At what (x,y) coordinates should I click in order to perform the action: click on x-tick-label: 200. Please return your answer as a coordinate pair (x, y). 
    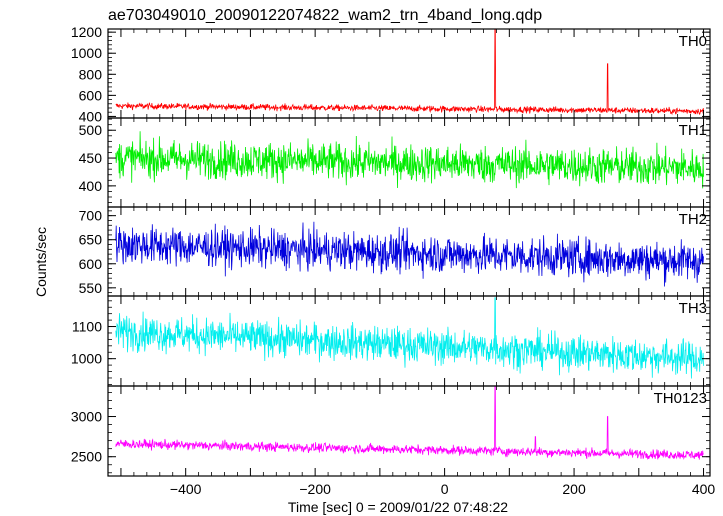
    Looking at the image, I should click on (574, 489).